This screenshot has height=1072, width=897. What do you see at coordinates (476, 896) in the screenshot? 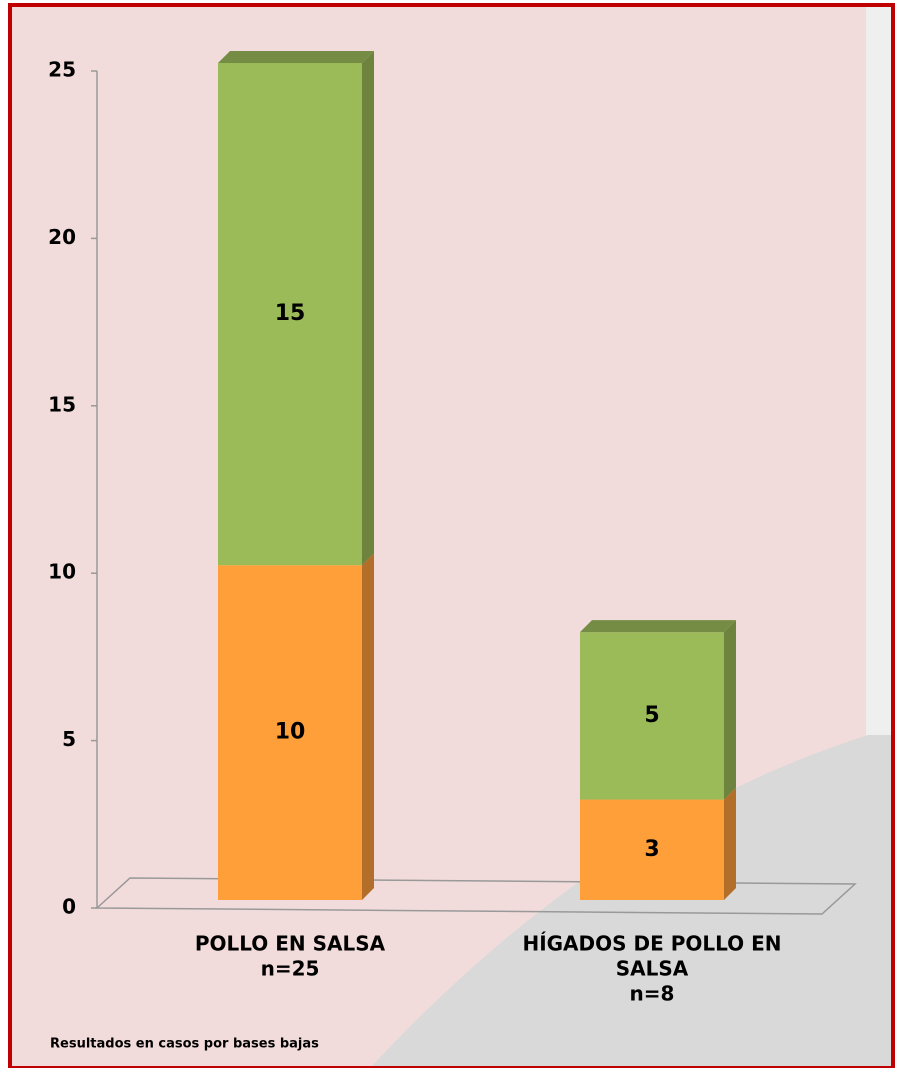
I see `floor` at bounding box center [476, 896].